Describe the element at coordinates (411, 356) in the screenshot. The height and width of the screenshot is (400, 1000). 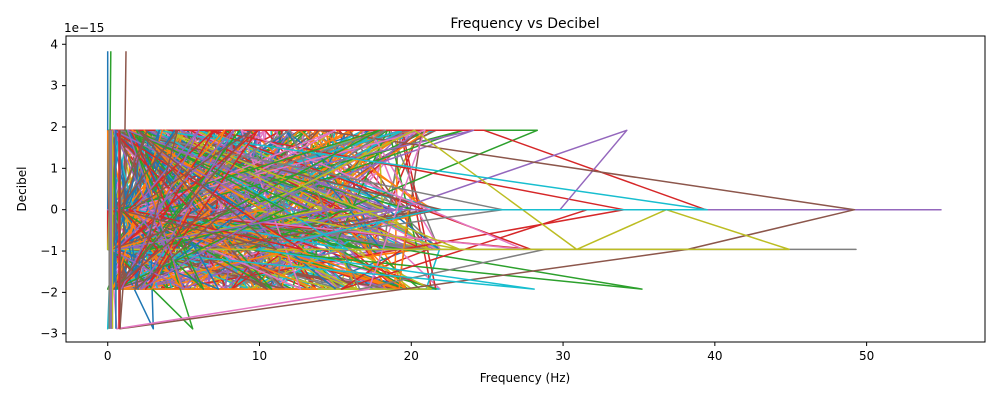
I see `x-tick-label: 20` at that location.